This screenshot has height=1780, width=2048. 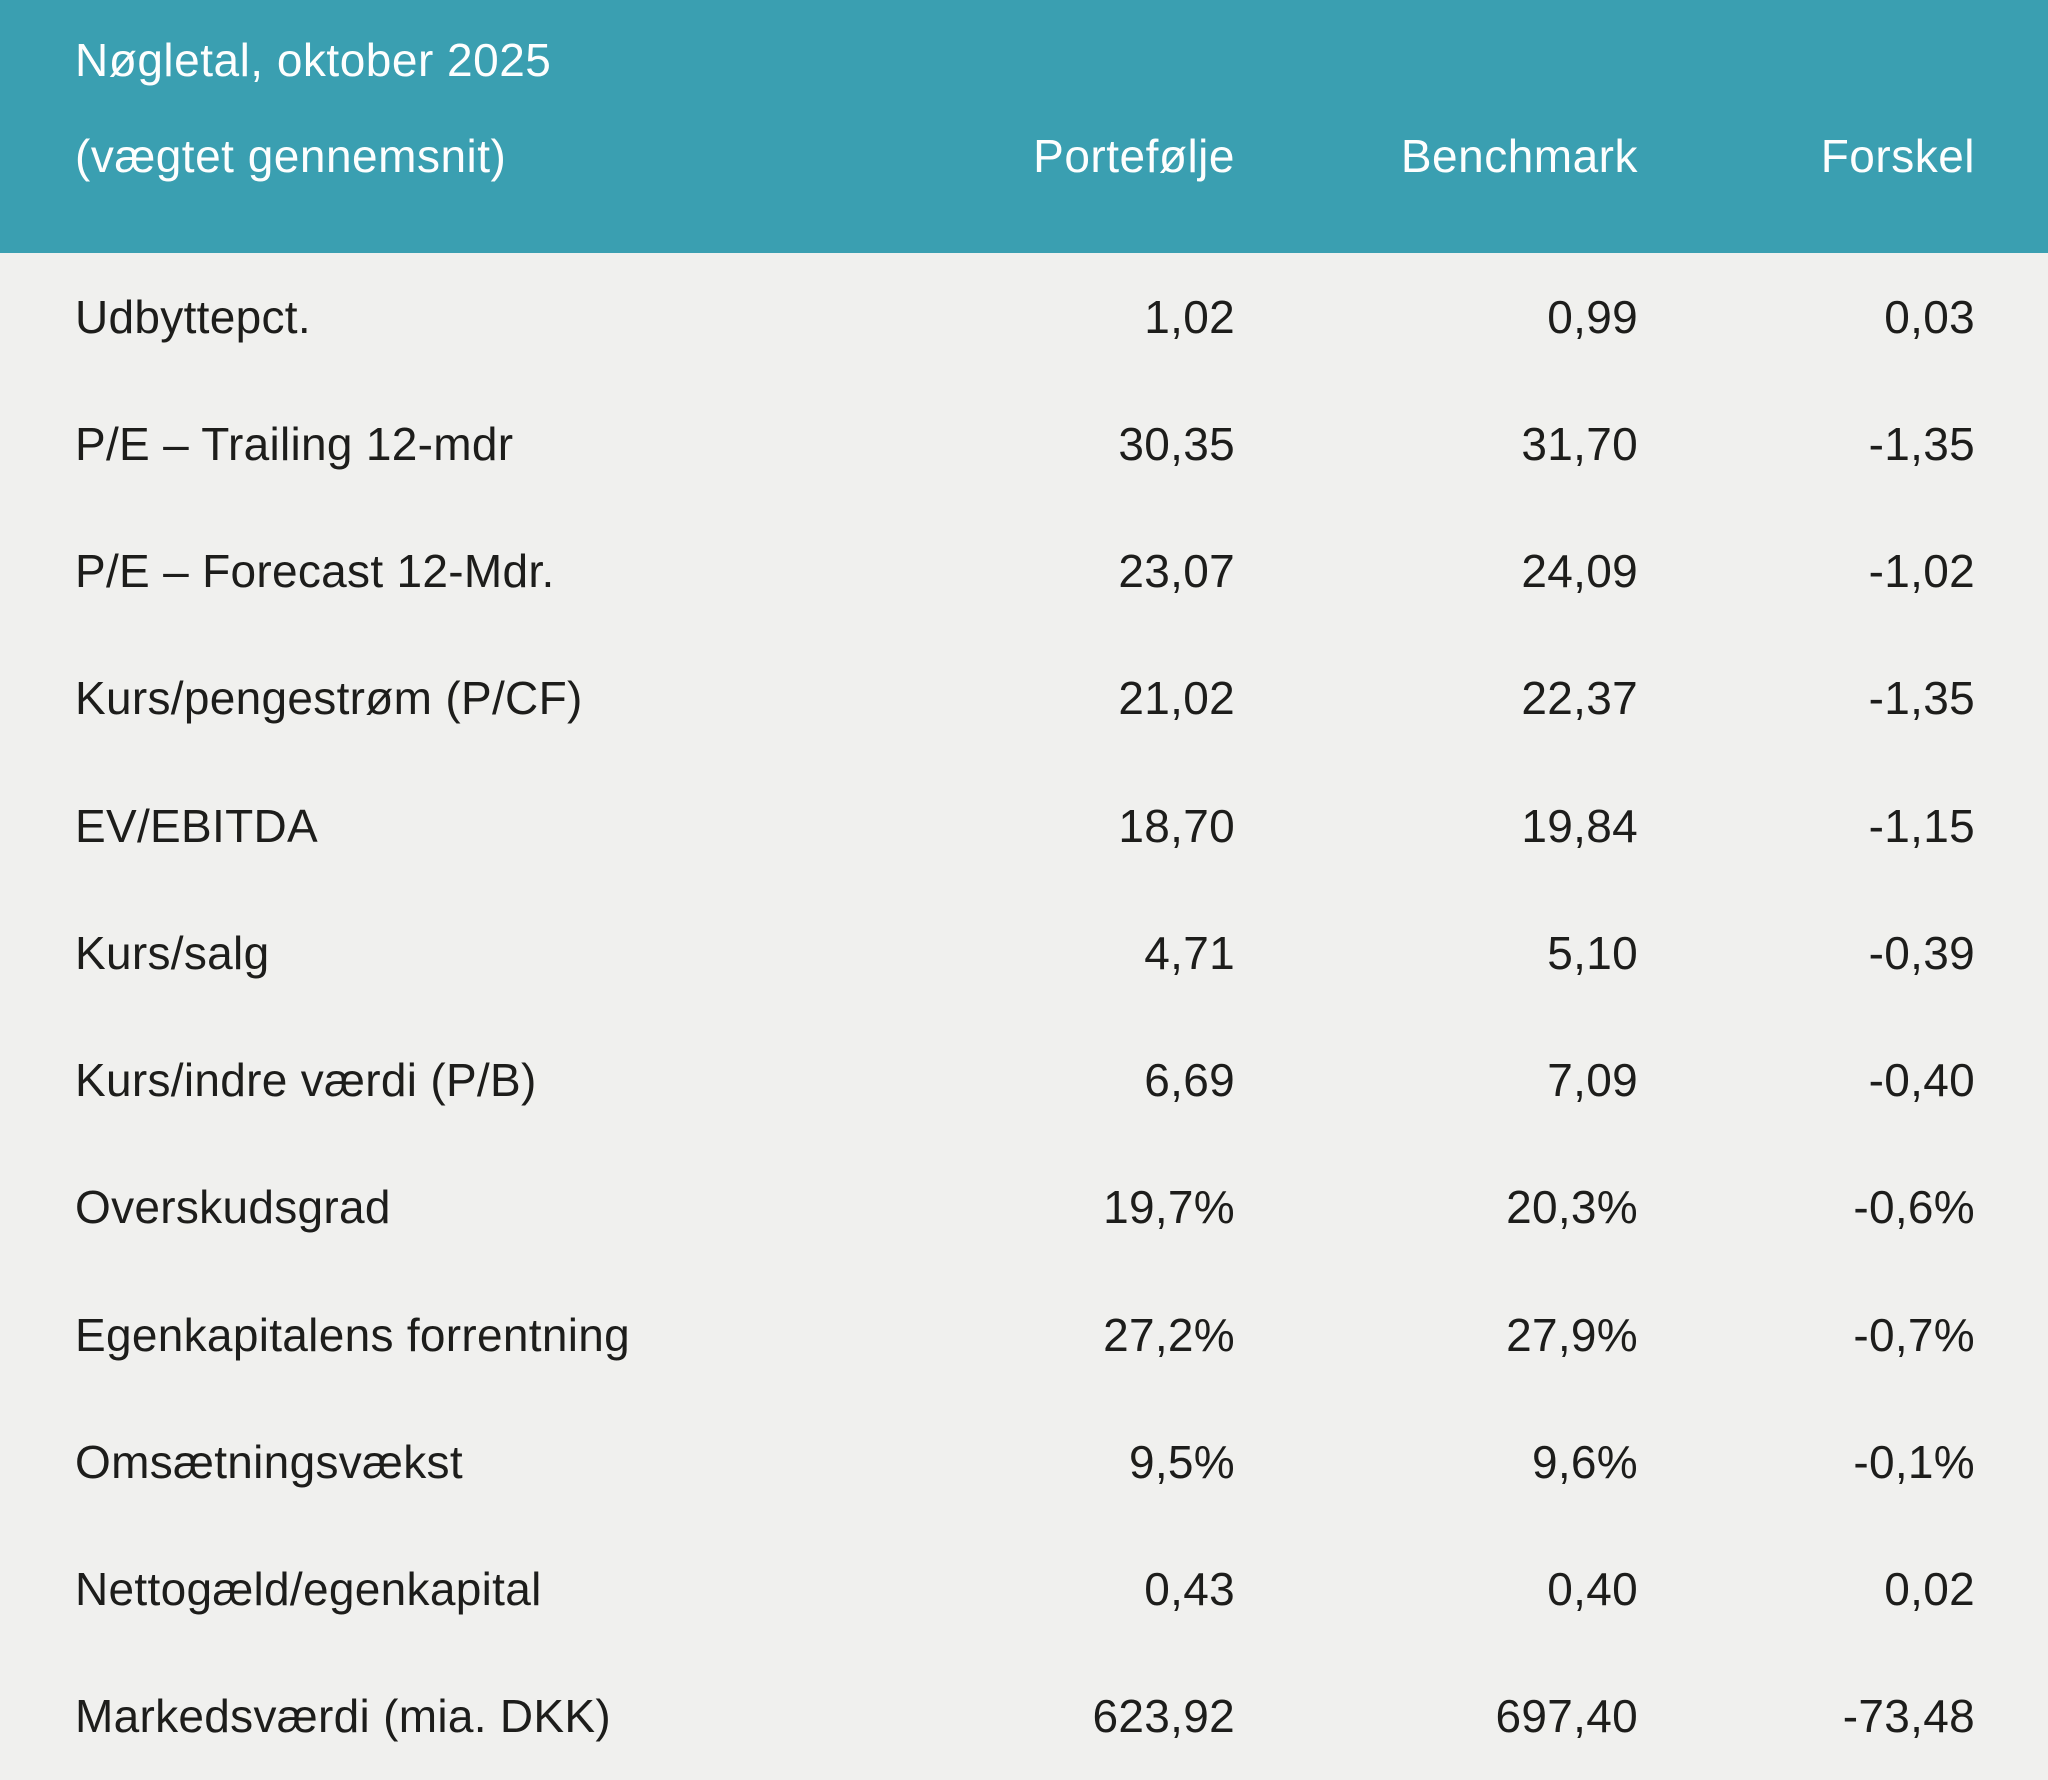 I want to click on row-value-portfolio: 18,70, so click(x=1176, y=825).